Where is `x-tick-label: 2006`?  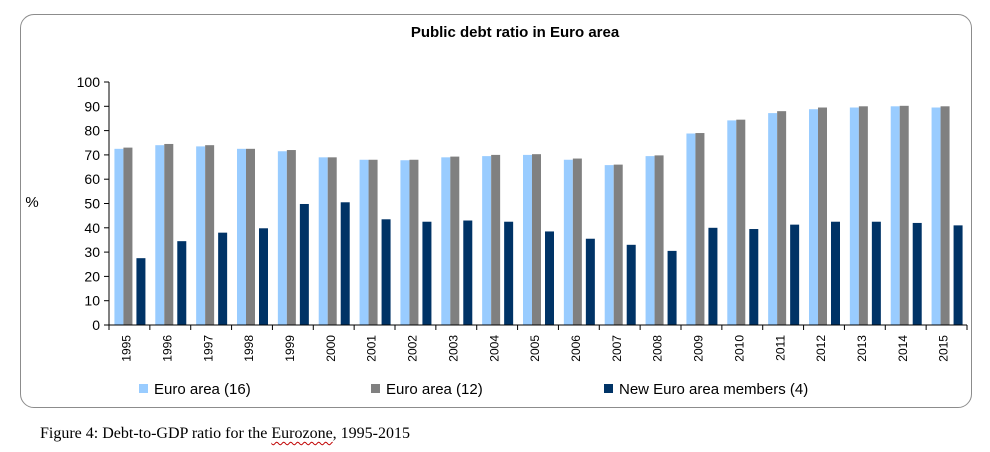 x-tick-label: 2006 is located at coordinates (576, 348).